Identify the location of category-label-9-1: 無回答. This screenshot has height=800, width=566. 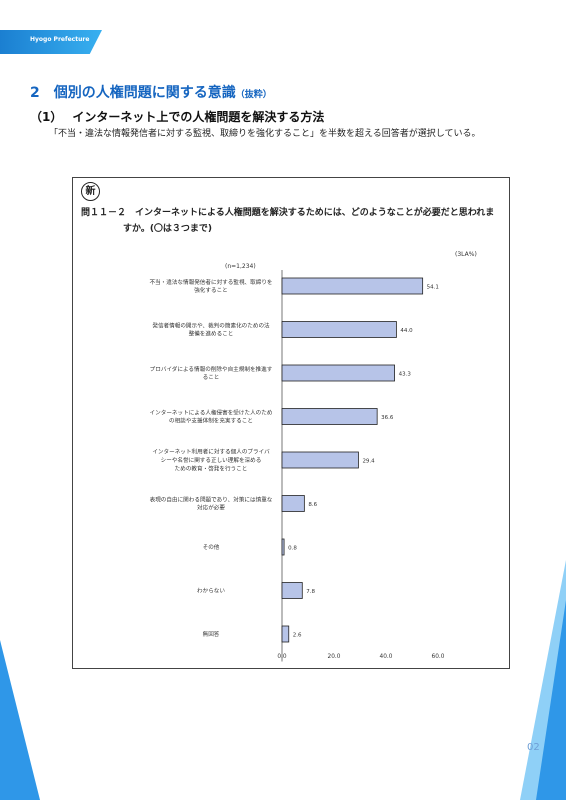
(211, 634).